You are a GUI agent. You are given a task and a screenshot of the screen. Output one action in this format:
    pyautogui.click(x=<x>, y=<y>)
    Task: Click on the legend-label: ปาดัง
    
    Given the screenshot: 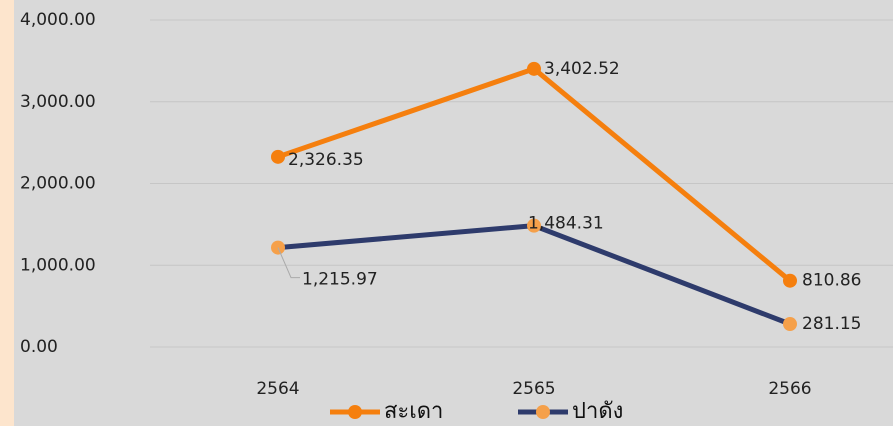 What is the action you would take?
    pyautogui.click(x=597, y=411)
    